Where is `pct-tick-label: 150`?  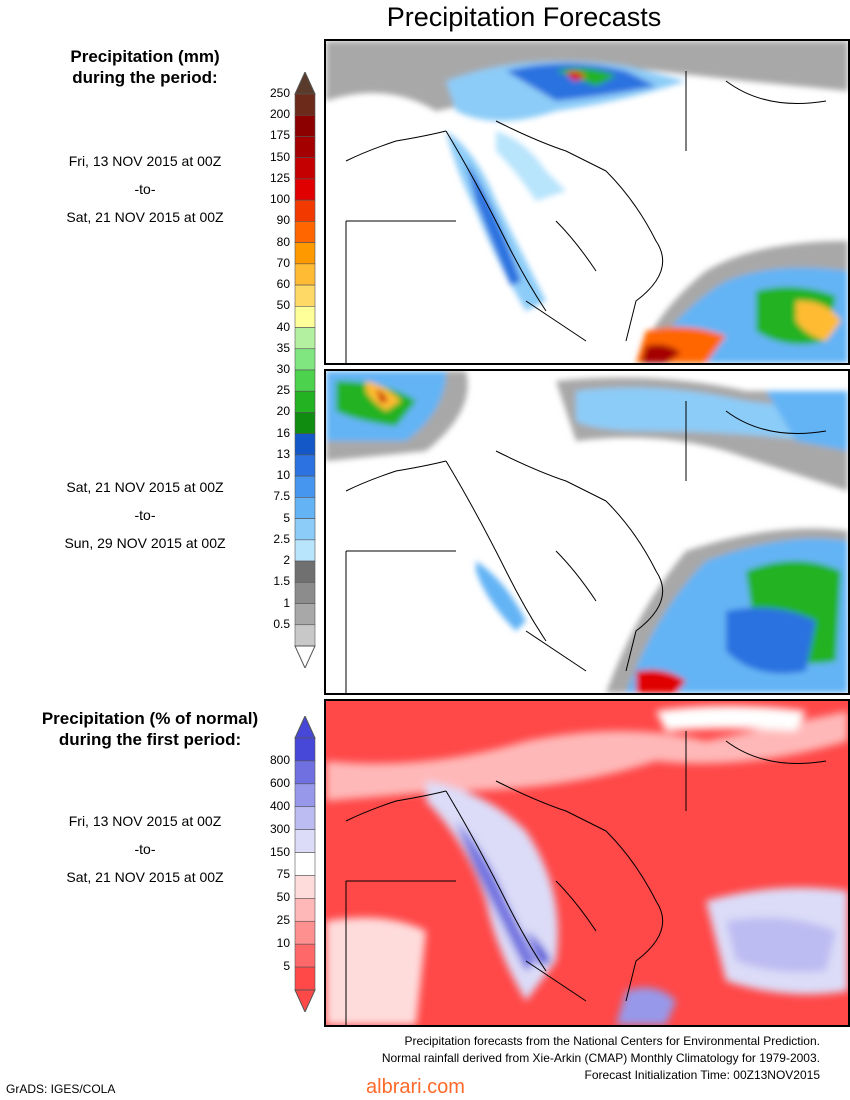 pct-tick-label: 150 is located at coordinates (279, 851).